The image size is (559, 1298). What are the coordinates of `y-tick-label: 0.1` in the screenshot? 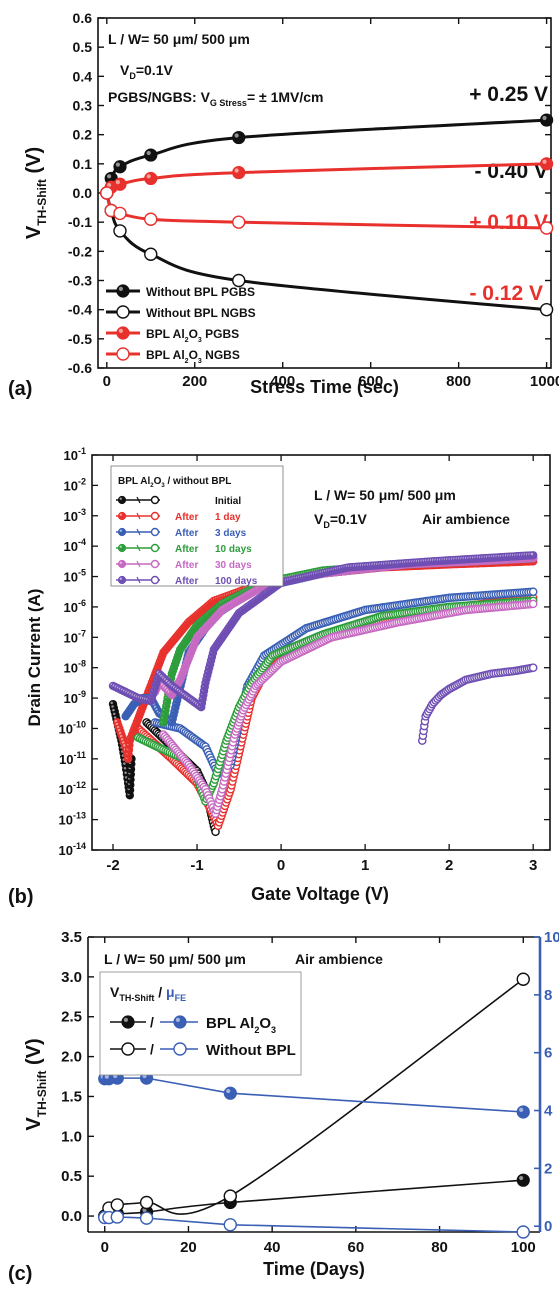 It's located at (83, 164).